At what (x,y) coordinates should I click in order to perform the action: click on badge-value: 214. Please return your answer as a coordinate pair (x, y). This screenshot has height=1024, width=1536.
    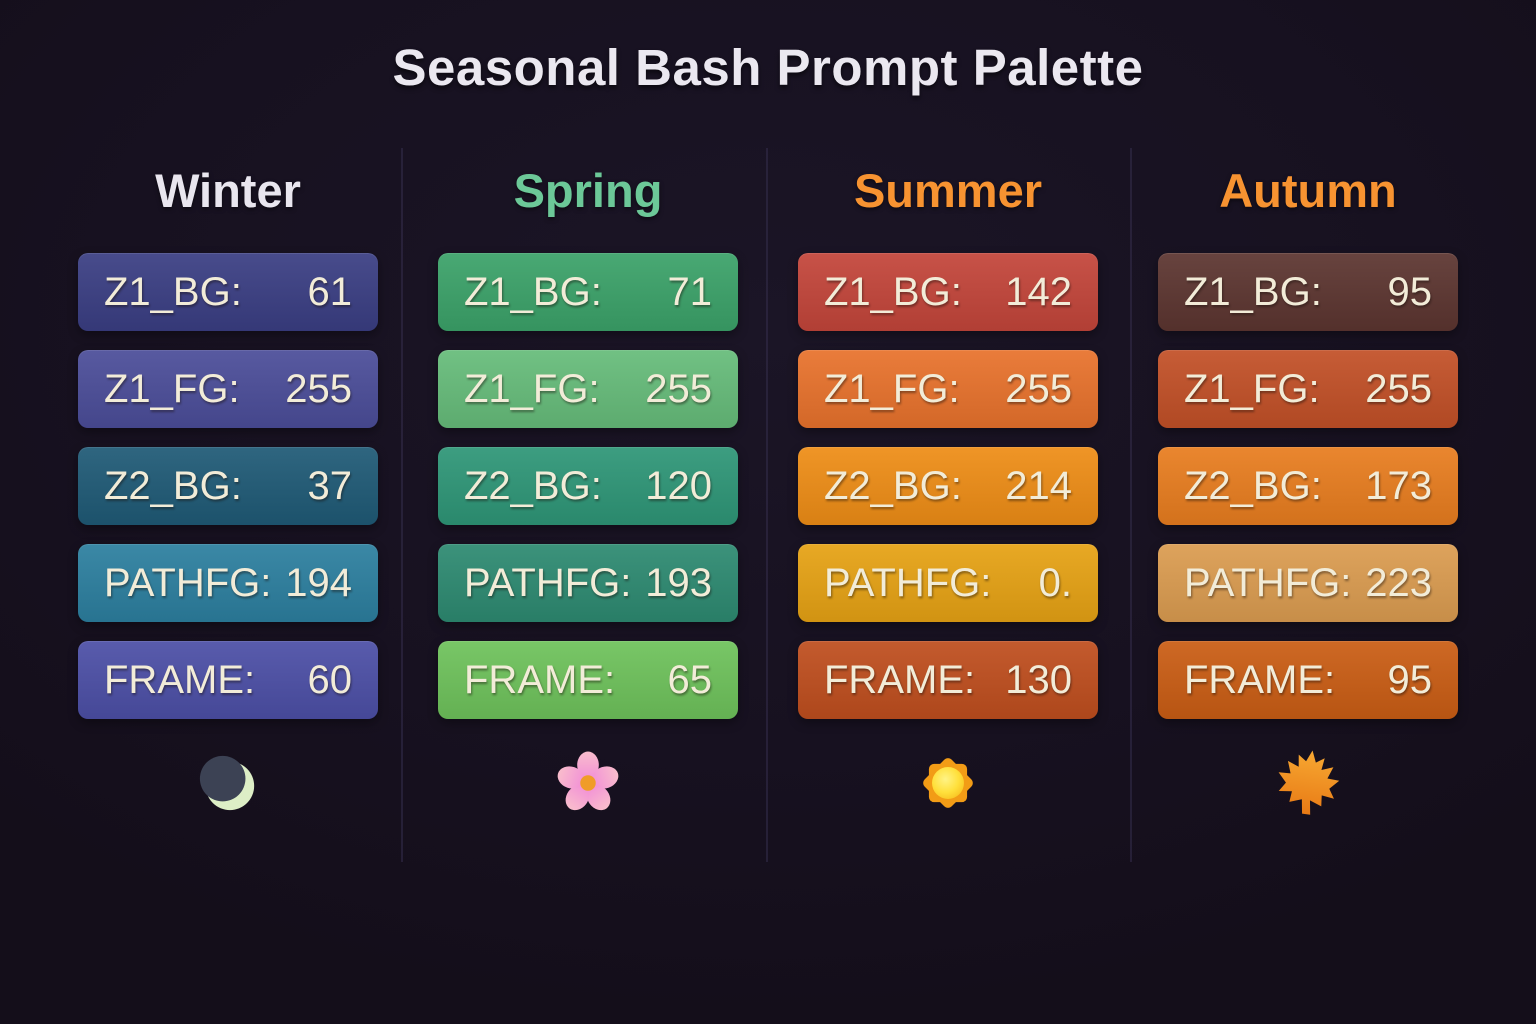
    Looking at the image, I should click on (1038, 485).